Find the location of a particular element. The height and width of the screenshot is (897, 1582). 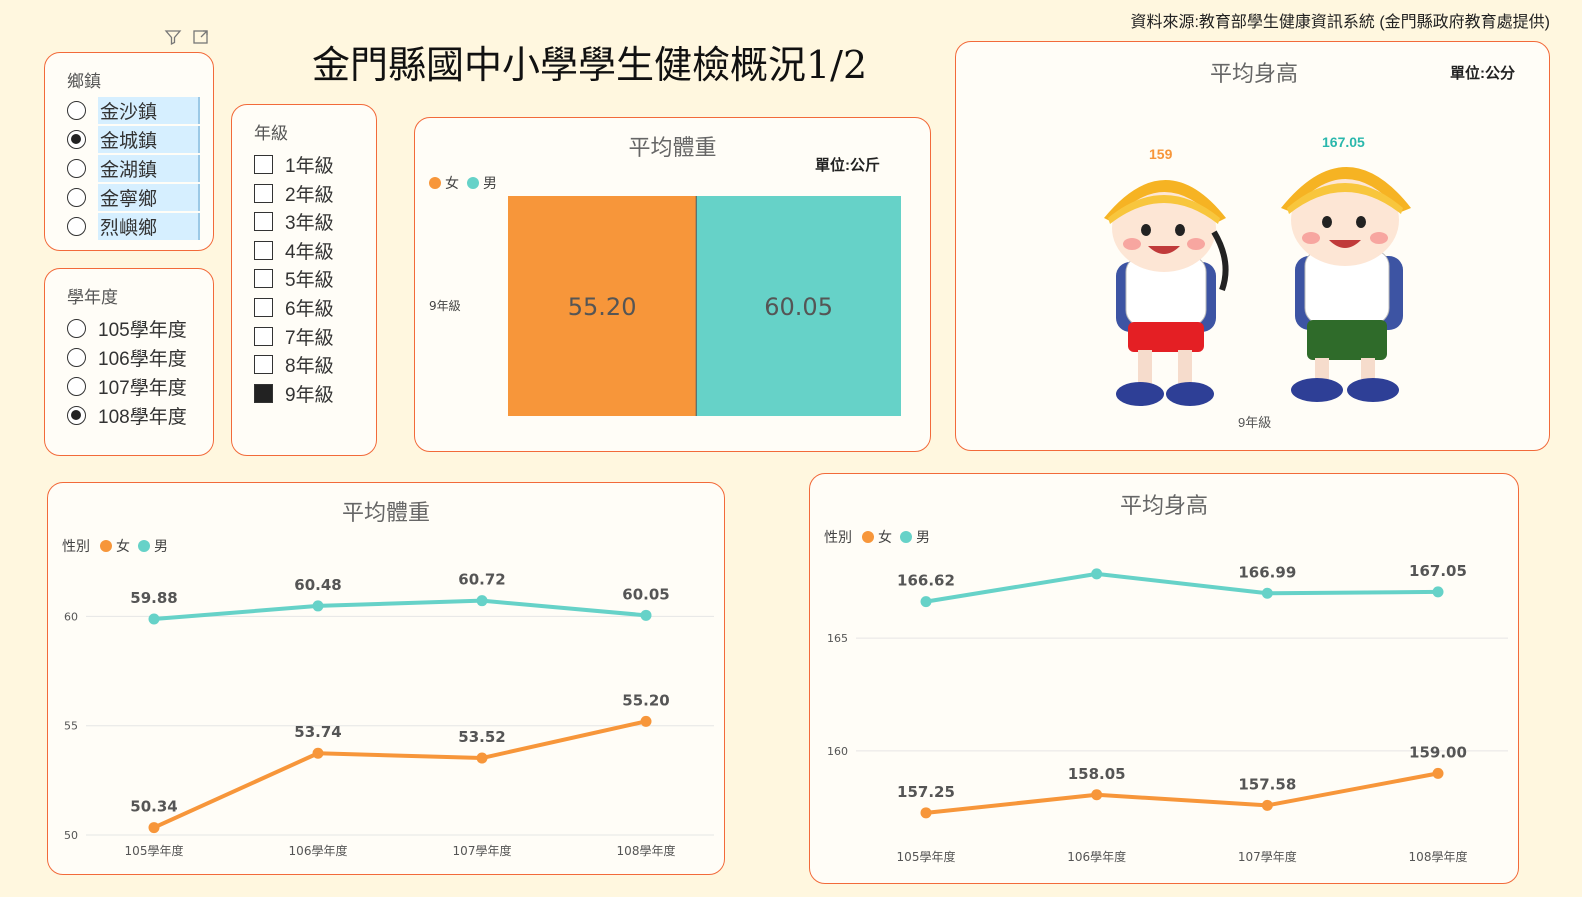

township-option: 金湖鎮 is located at coordinates (133, 168).